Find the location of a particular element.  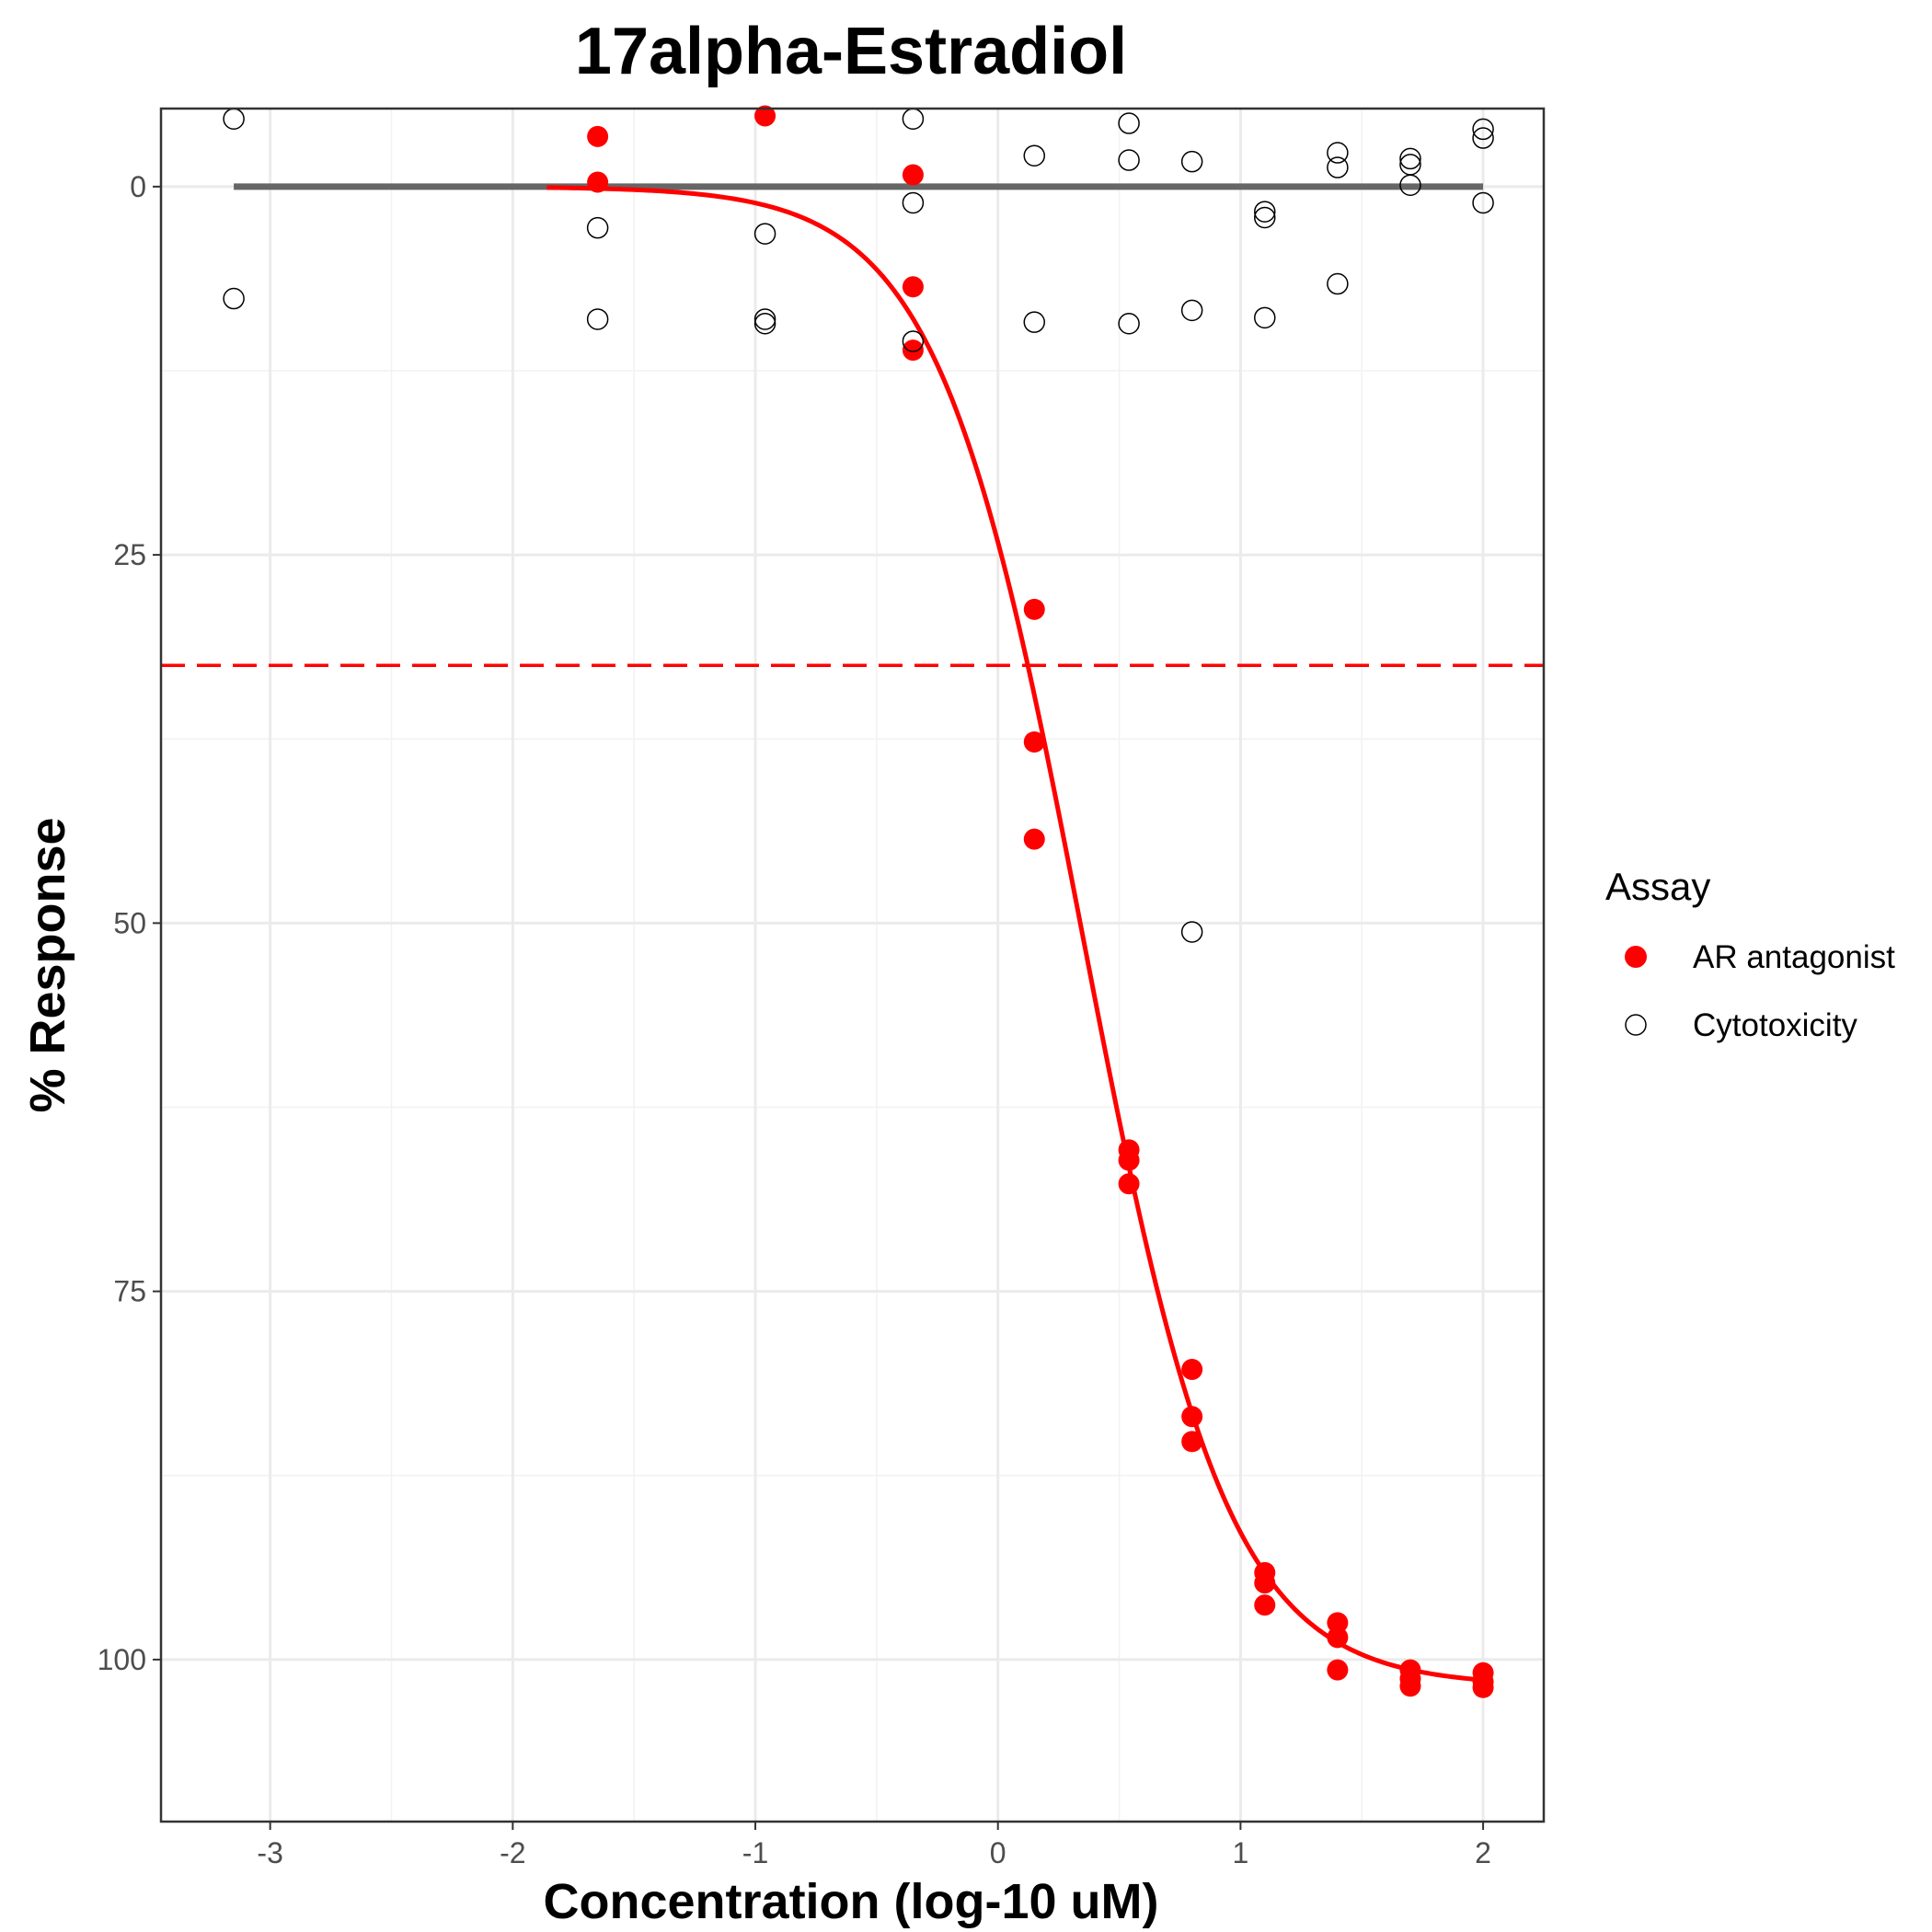

y-tick-label: 50 is located at coordinates (129, 922).